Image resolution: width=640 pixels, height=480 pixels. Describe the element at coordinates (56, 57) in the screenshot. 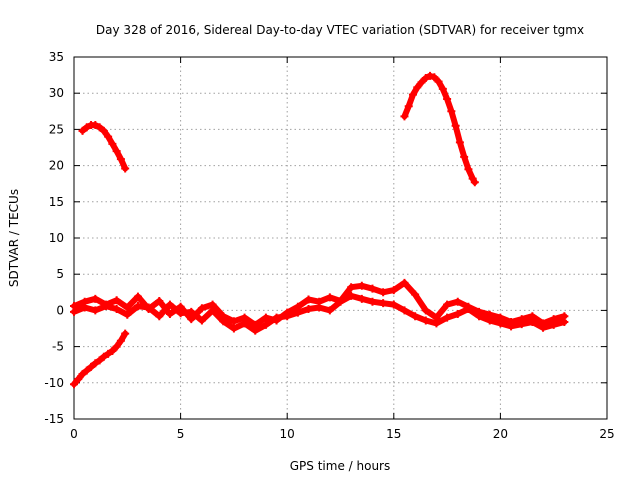

I see `y-tick-label: 35` at that location.